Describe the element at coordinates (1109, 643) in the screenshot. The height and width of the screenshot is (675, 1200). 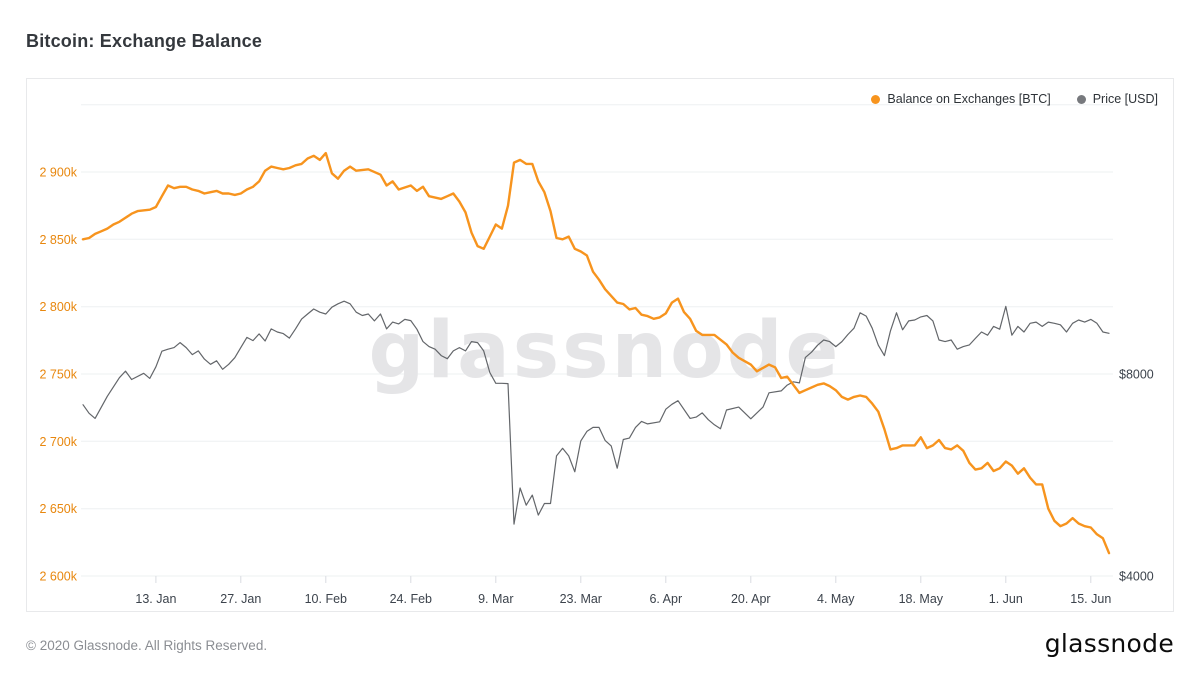
I see `glassnode-logo: glassnode` at that location.